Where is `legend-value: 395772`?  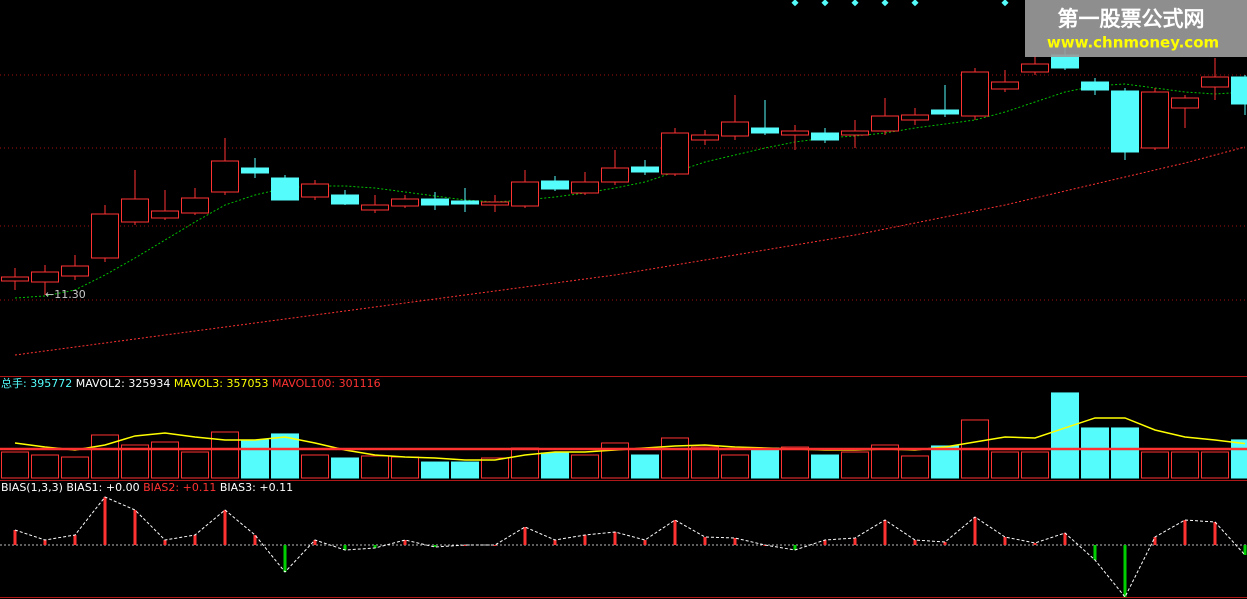
legend-value: 395772 is located at coordinates (51, 383).